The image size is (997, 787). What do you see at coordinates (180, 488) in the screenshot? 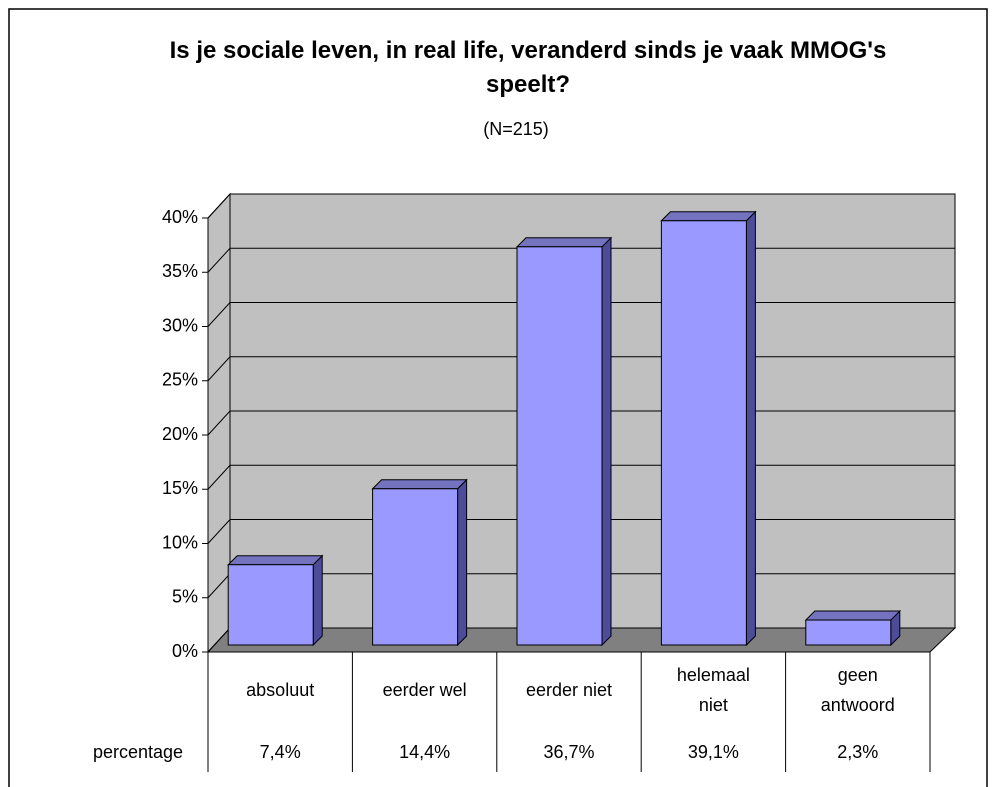
I see `y-tick-label: 15%` at bounding box center [180, 488].